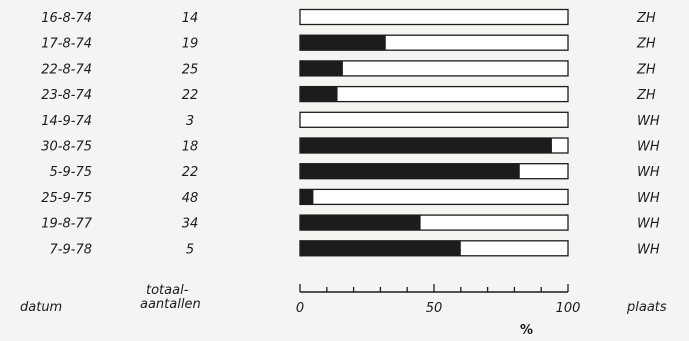 The width and height of the screenshot is (689, 341). What do you see at coordinates (526, 330) in the screenshot?
I see `x-axis-label: %` at bounding box center [526, 330].